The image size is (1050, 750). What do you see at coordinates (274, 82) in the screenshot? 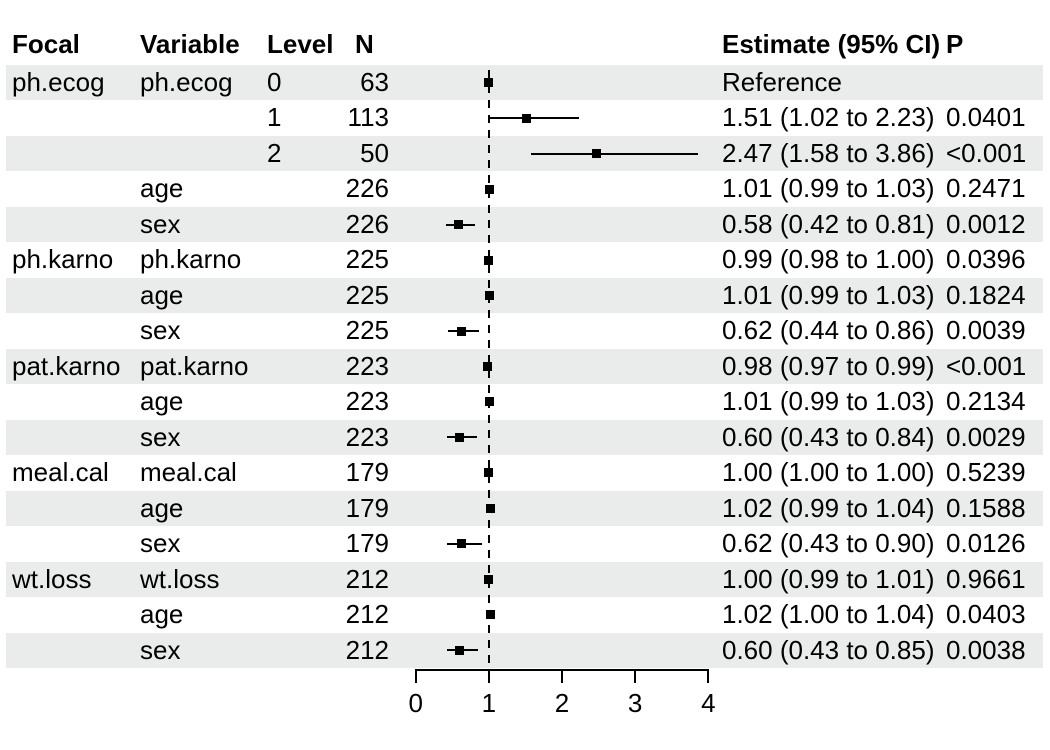
I see `level-cell: 0` at bounding box center [274, 82].